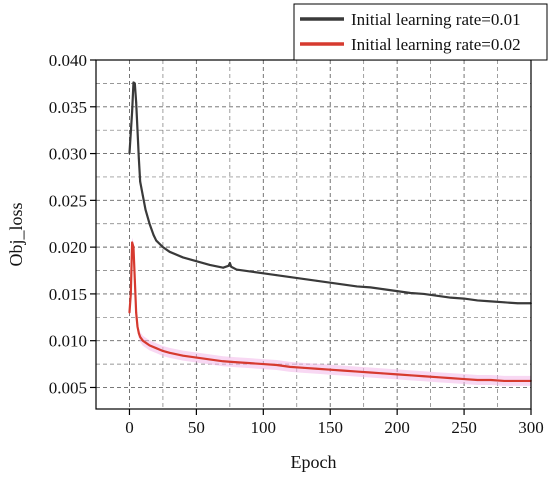 Image resolution: width=550 pixels, height=477 pixels. I want to click on x-tick-label: 50, so click(196, 427).